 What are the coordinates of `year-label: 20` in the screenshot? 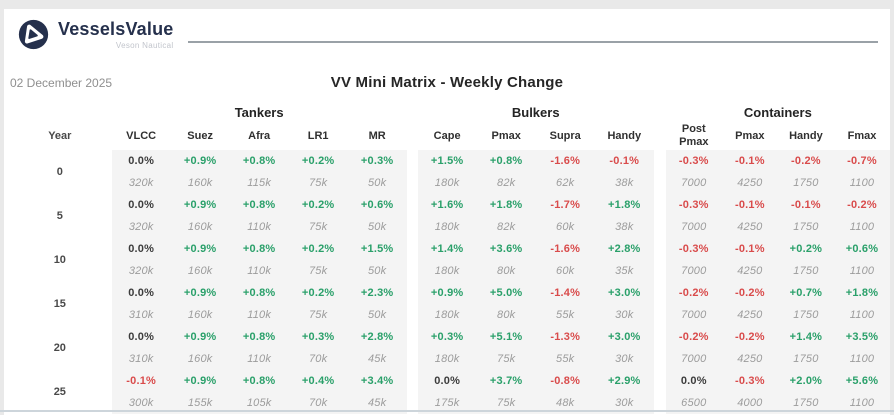 It's located at (59, 348).